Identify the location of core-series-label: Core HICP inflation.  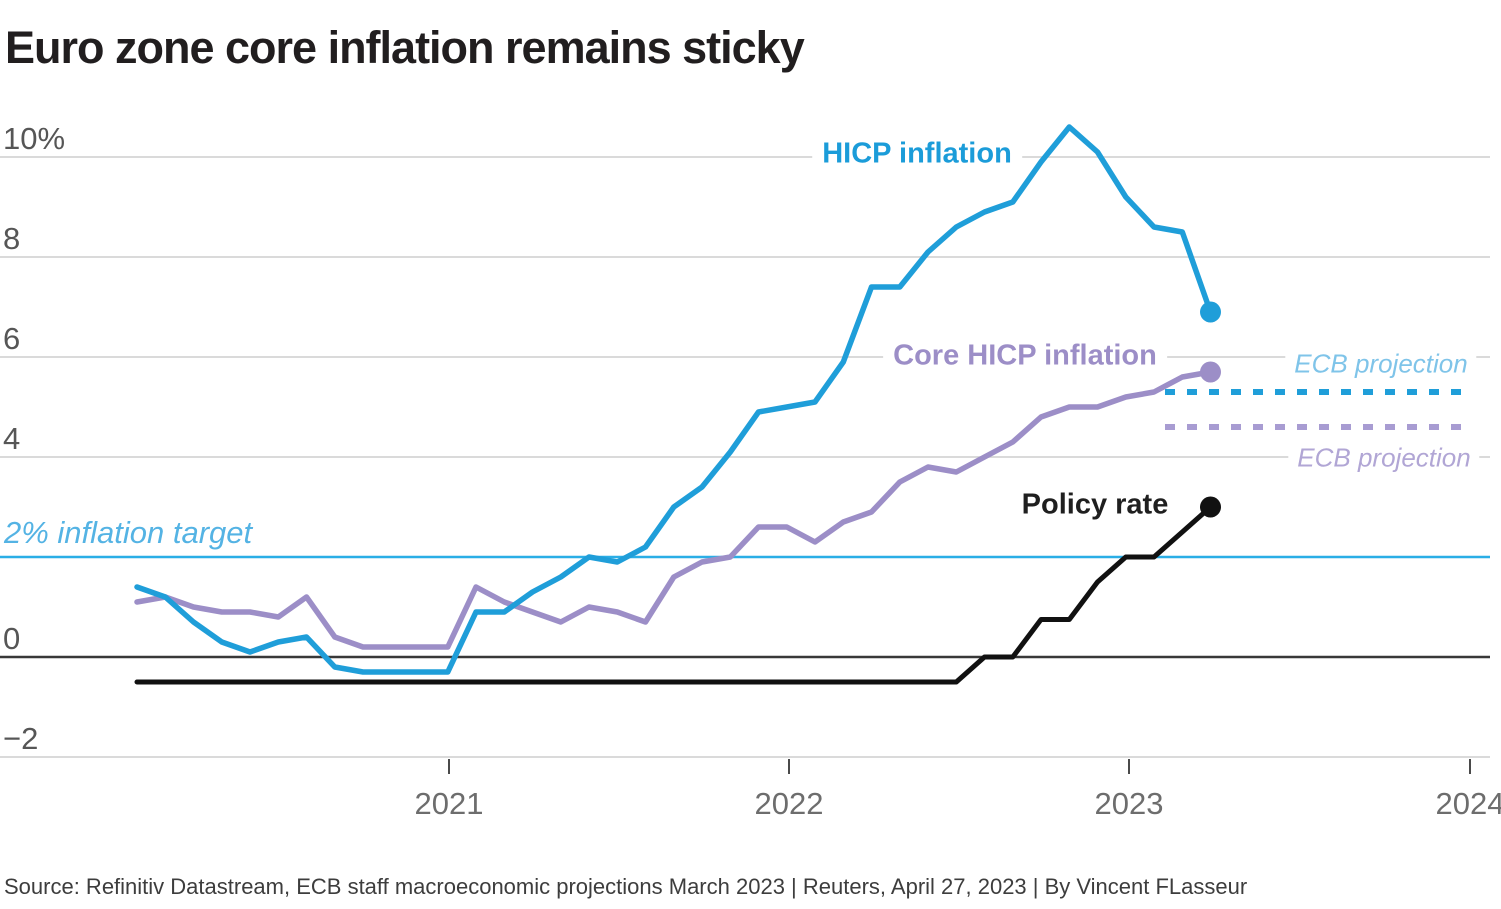
(1025, 356).